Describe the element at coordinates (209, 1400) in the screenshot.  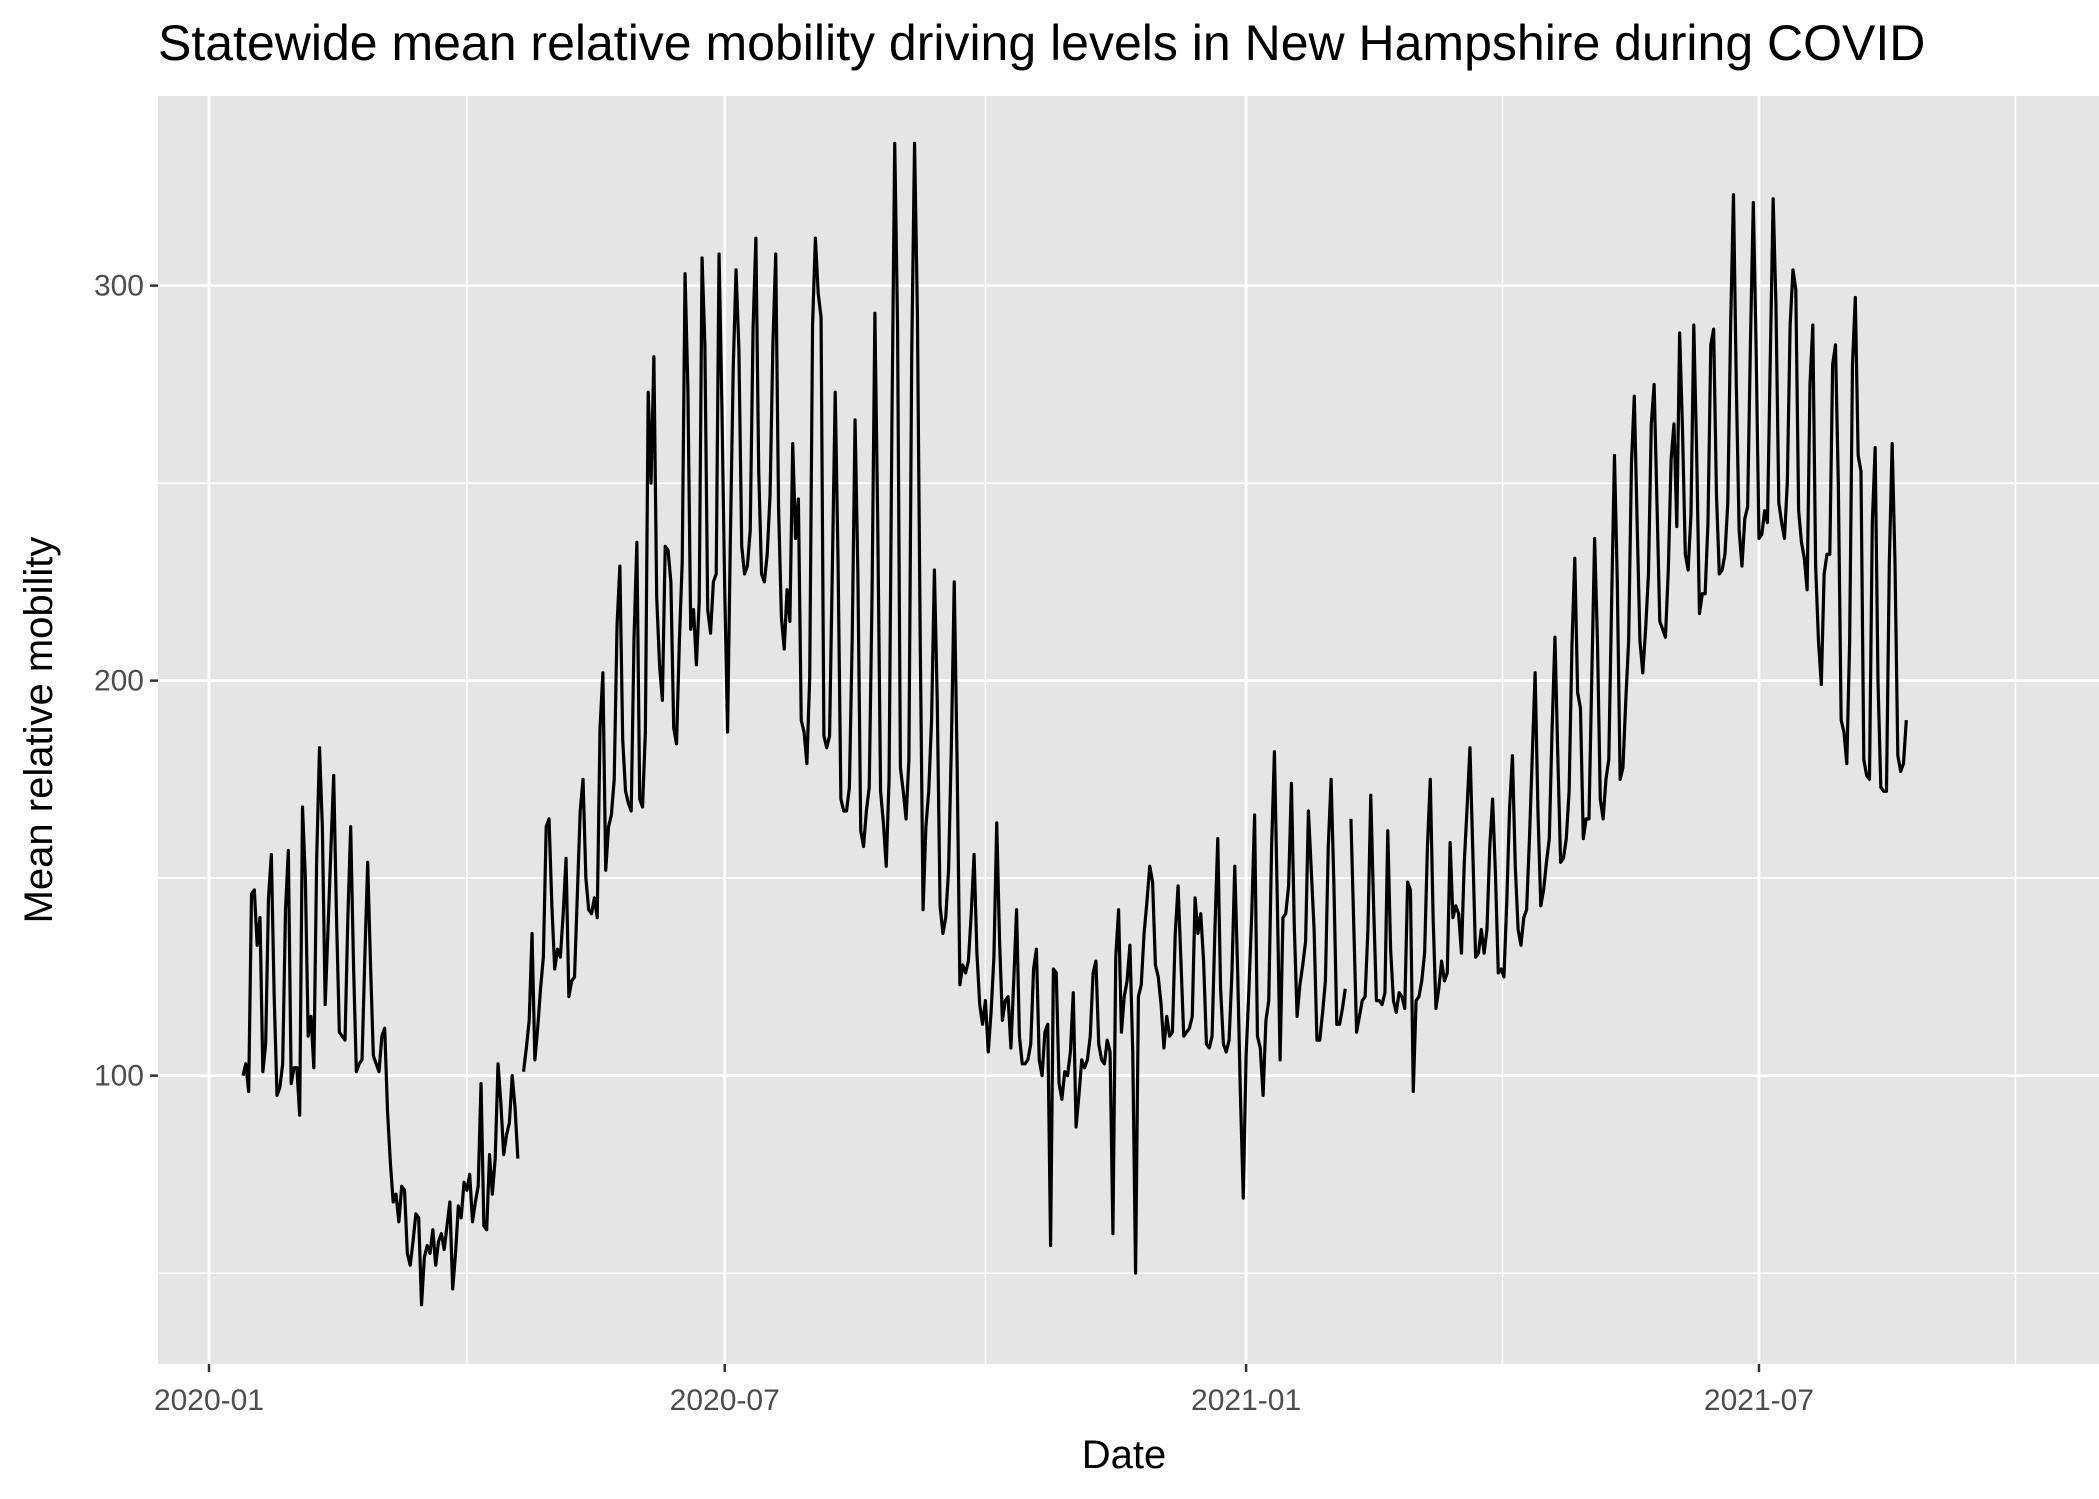
I see `x-tick-label: 2020-01` at that location.